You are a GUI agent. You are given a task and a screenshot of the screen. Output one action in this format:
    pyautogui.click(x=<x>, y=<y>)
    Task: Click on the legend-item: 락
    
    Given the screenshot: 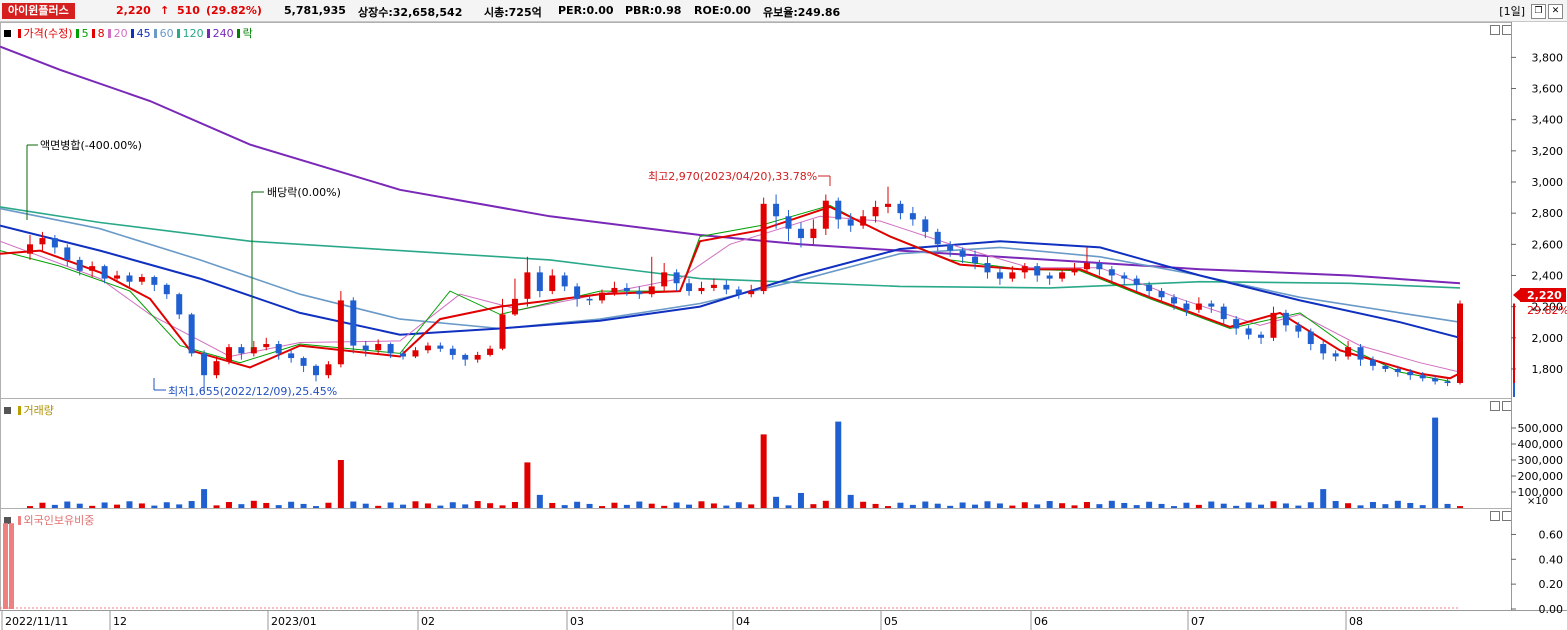 What is the action you would take?
    pyautogui.click(x=244, y=33)
    